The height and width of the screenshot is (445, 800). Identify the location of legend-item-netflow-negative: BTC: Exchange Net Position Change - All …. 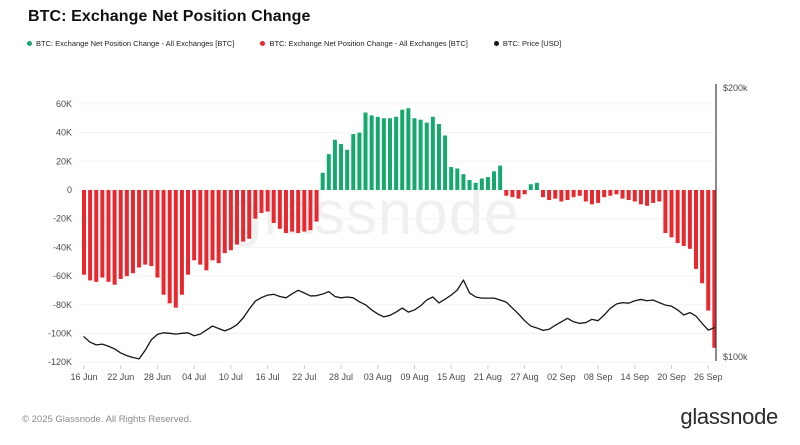
(364, 43).